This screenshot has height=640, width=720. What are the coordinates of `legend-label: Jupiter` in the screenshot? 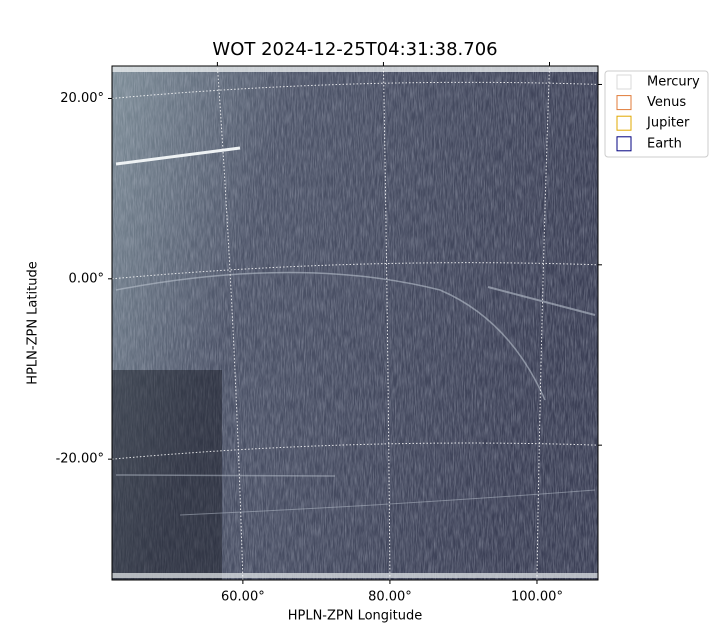 It's located at (668, 123).